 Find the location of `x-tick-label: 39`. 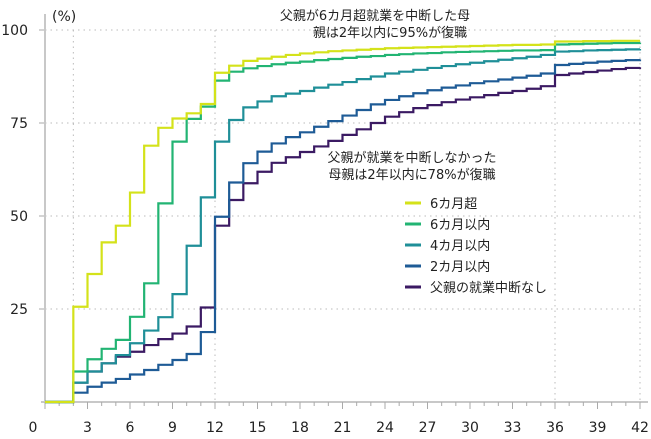

x-tick-label: 39 is located at coordinates (598, 427).